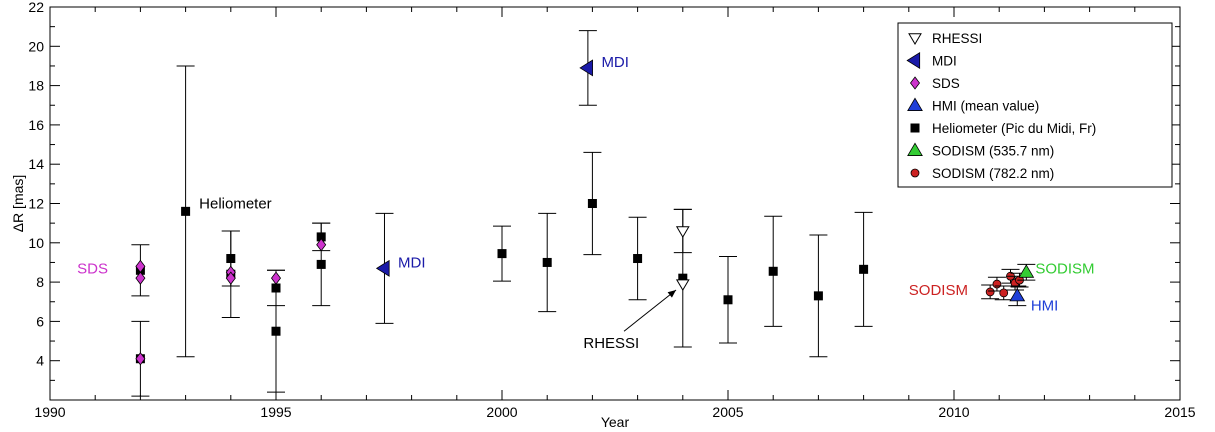 The width and height of the screenshot is (1215, 432). What do you see at coordinates (36, 86) in the screenshot?
I see `y-tick-label: 18` at bounding box center [36, 86].